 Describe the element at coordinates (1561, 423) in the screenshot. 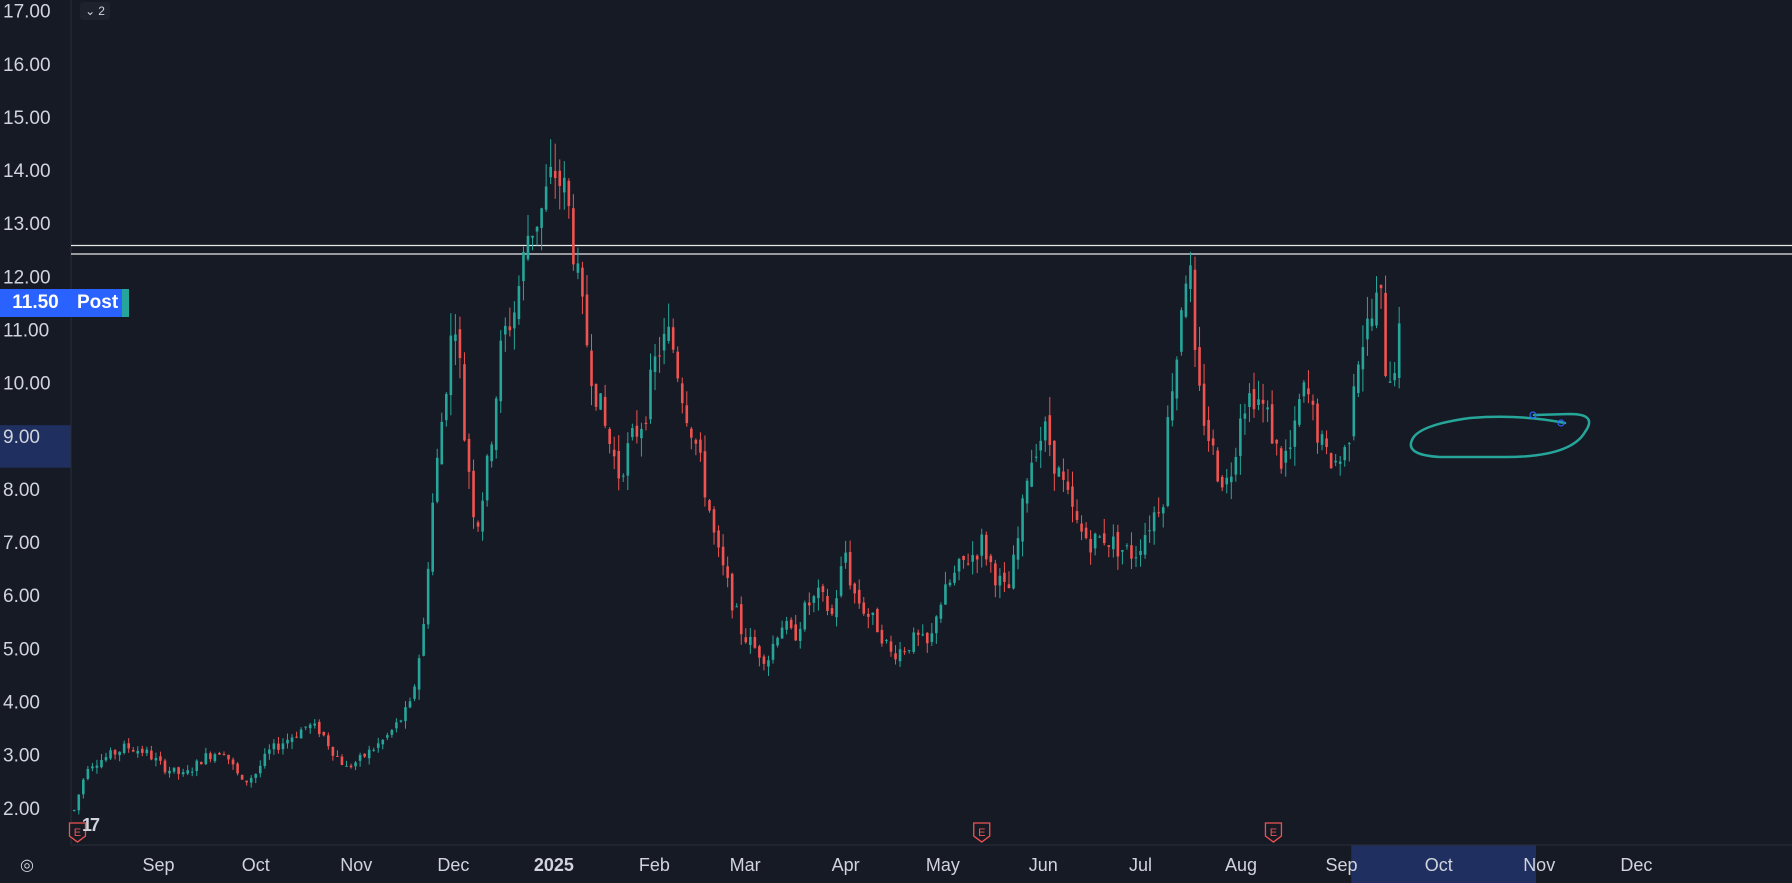

I see `loop-handle-end` at that location.